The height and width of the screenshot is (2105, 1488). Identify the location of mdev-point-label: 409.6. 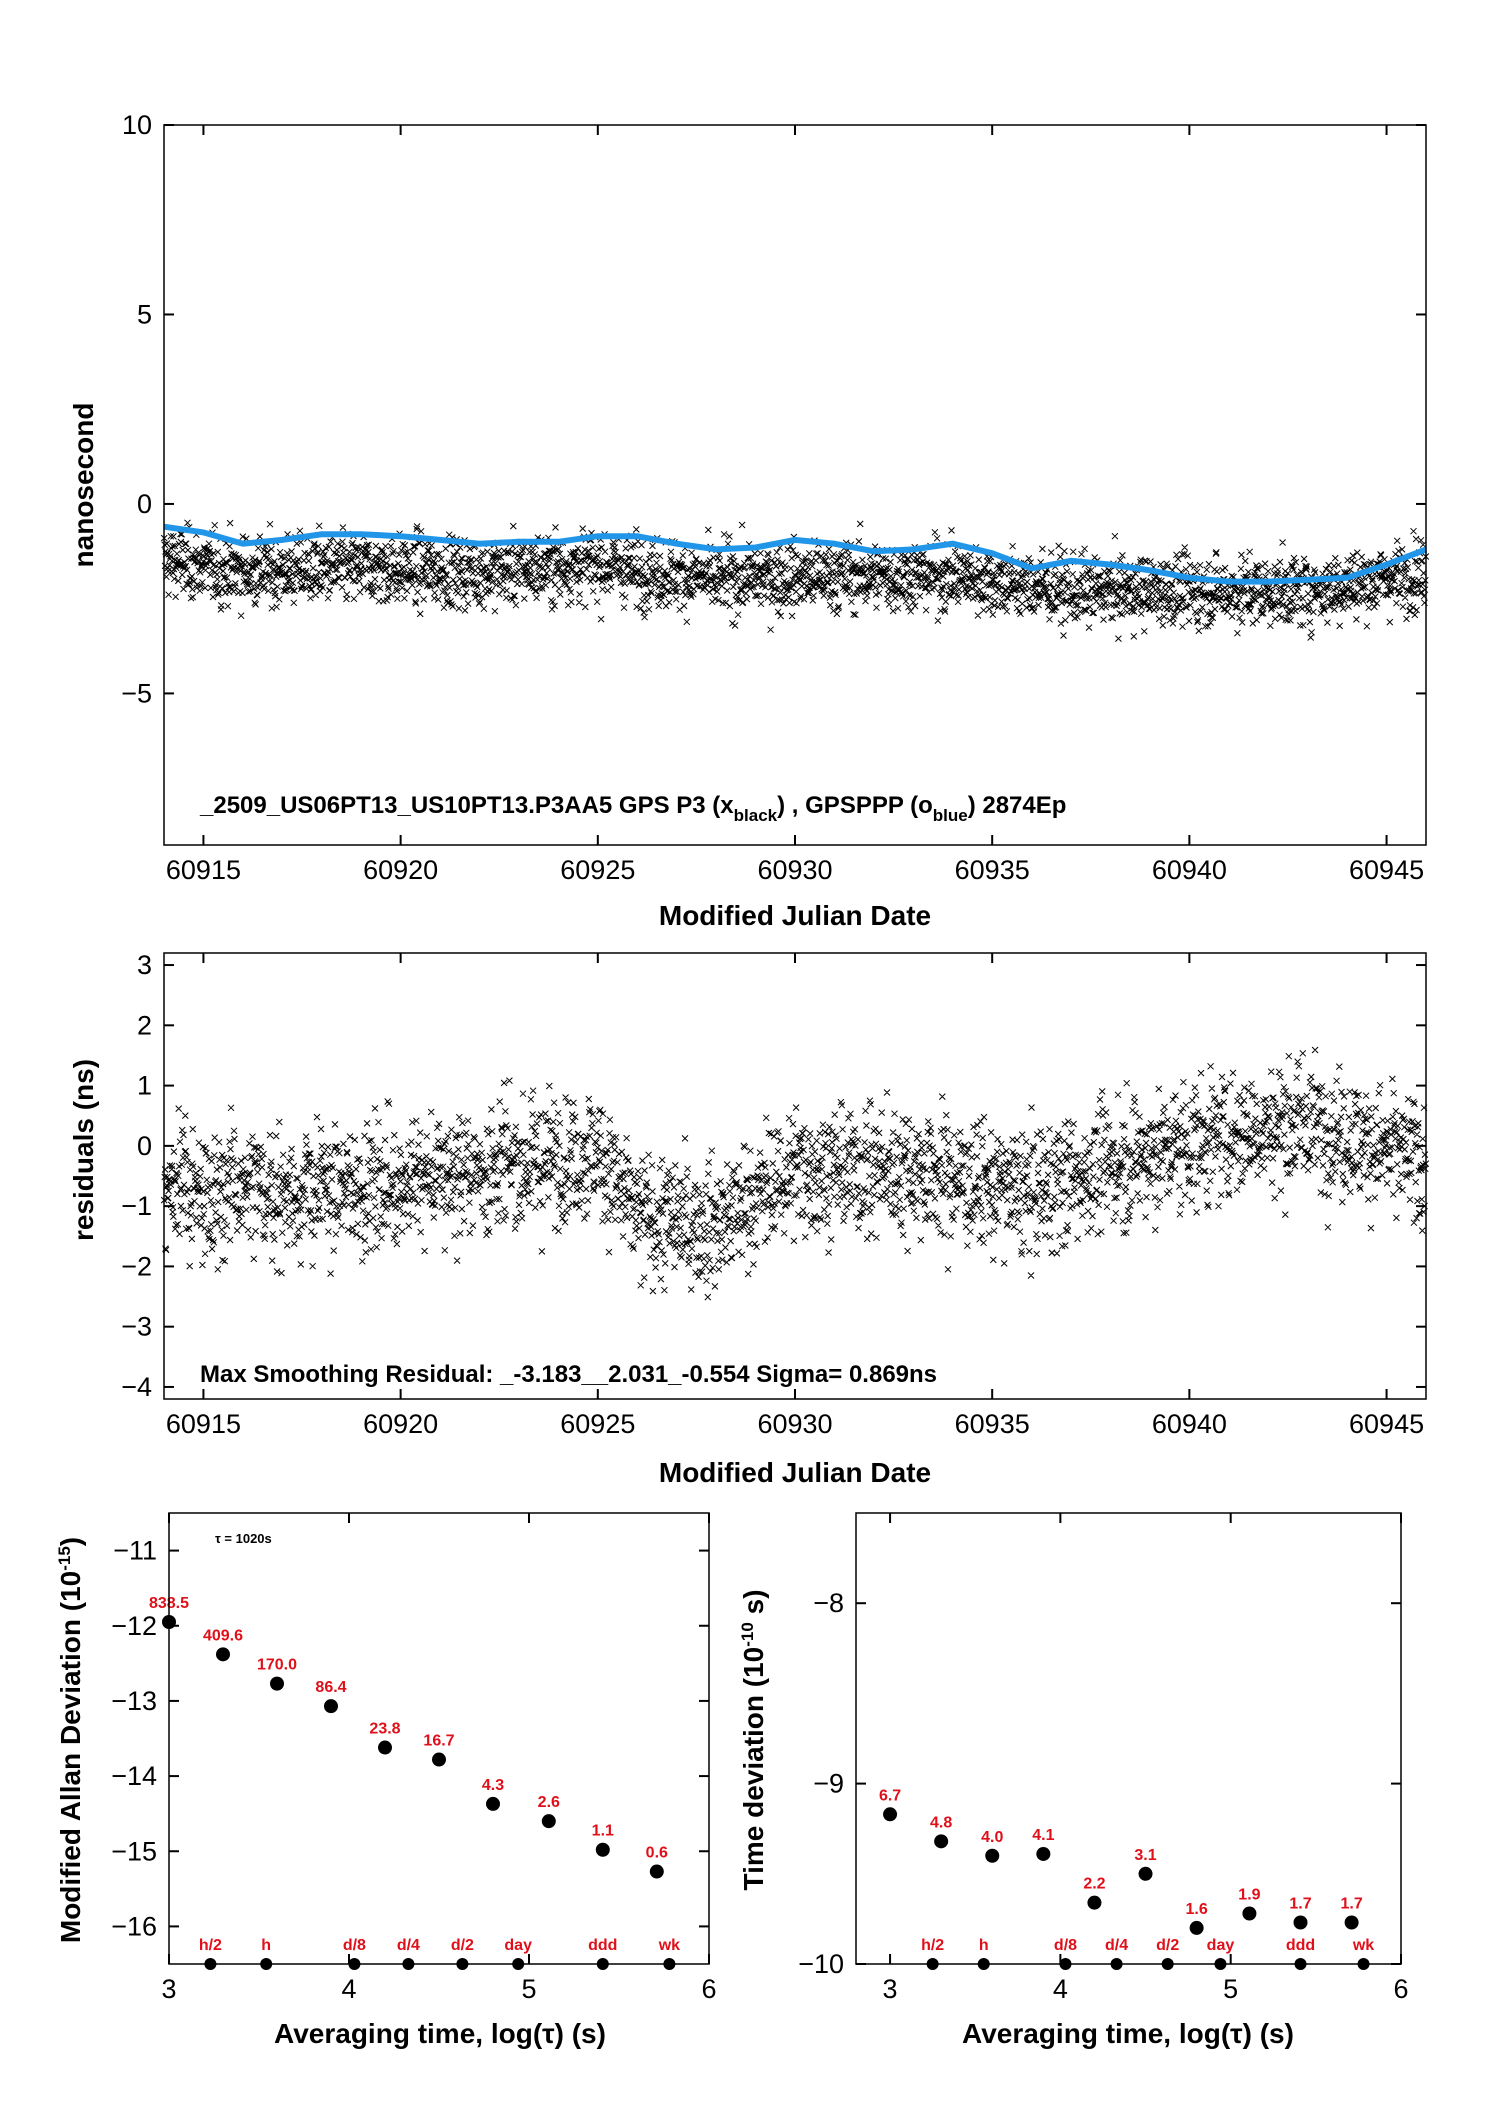
(223, 1635).